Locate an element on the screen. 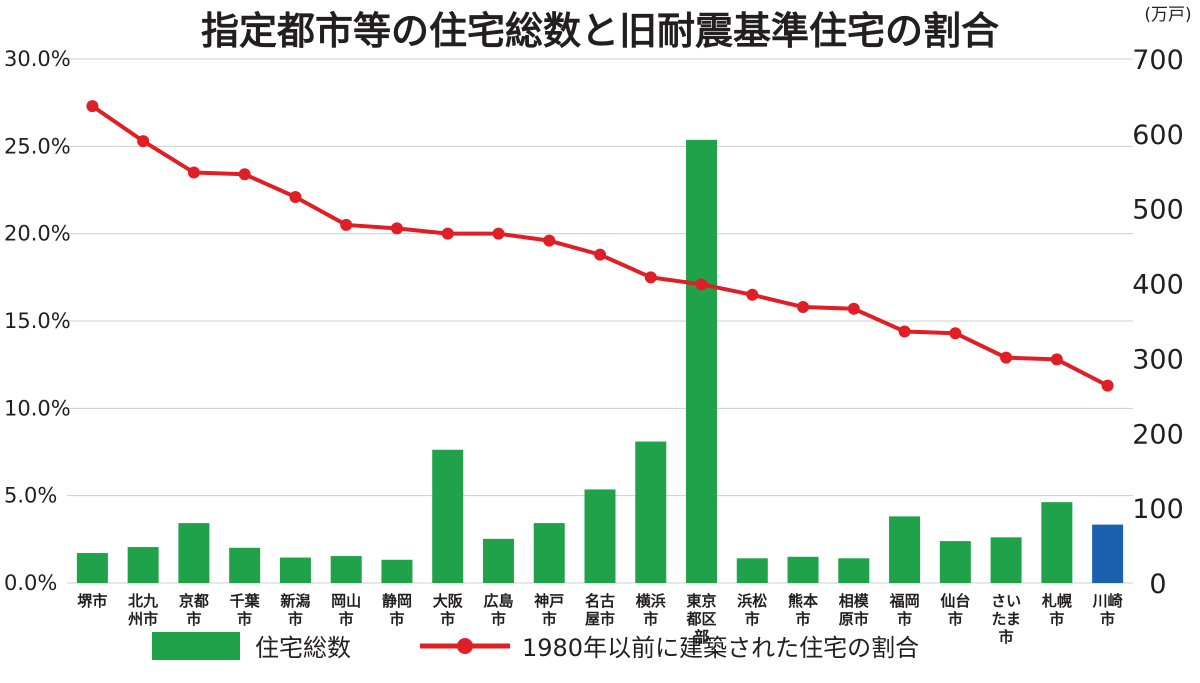  category-label: 仙台市 is located at coordinates (955, 610).